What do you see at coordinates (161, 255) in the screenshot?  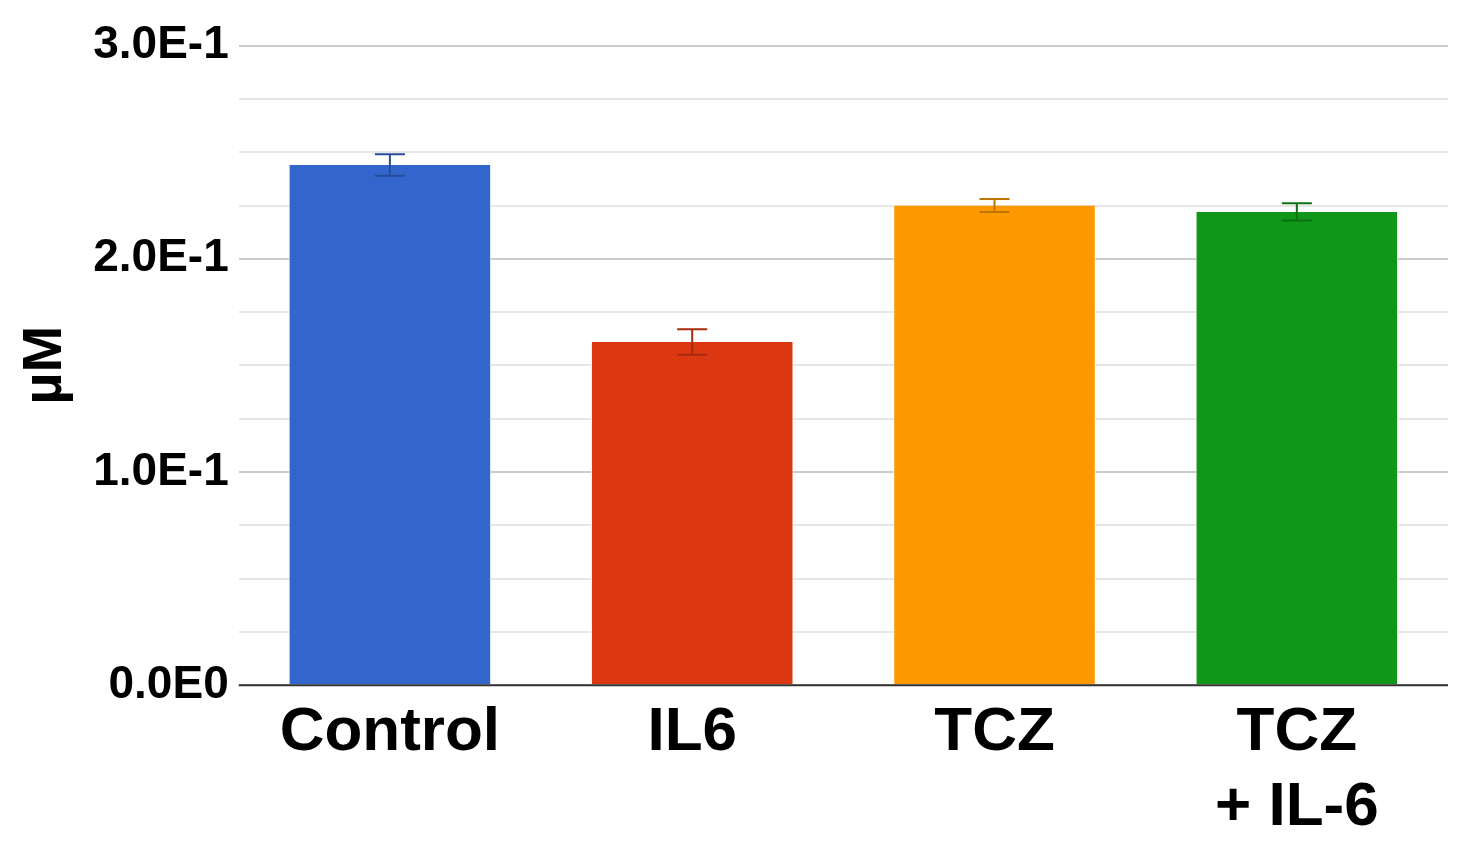 I see `y-tick-label: 2.0E-1` at bounding box center [161, 255].